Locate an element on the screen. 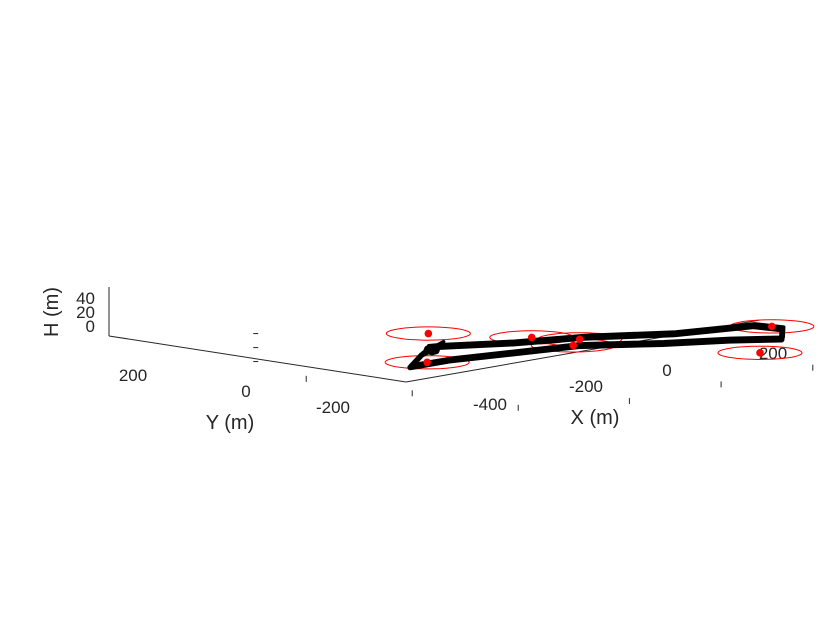 The width and height of the screenshot is (840, 630). sensor-points is located at coordinates (599, 344).